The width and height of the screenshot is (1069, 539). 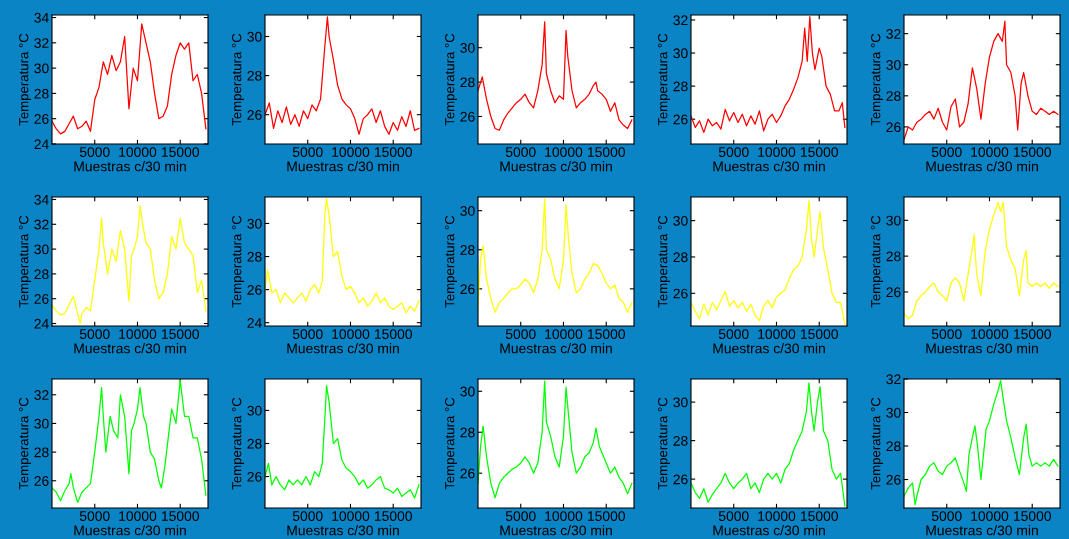 What do you see at coordinates (41, 199) in the screenshot?
I see `y-tick-label: 34` at bounding box center [41, 199].